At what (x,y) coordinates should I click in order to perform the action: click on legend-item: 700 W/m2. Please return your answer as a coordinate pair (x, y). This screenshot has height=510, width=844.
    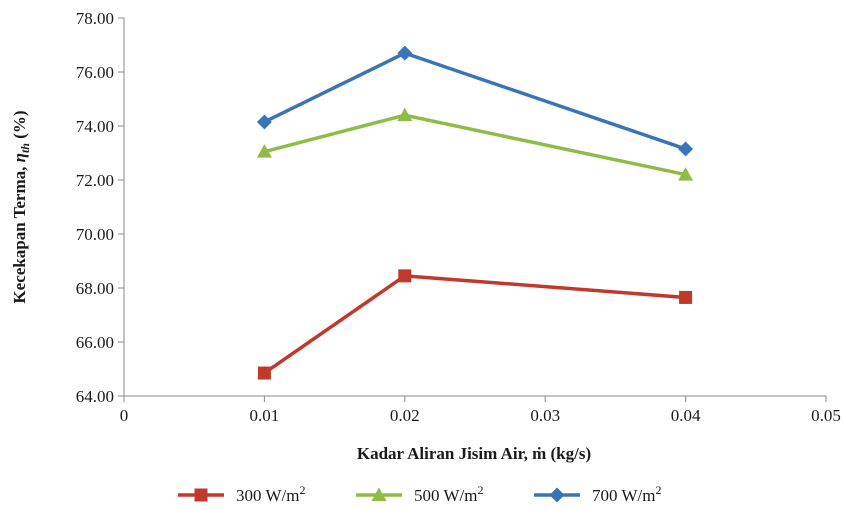
    Looking at the image, I should click on (597, 494).